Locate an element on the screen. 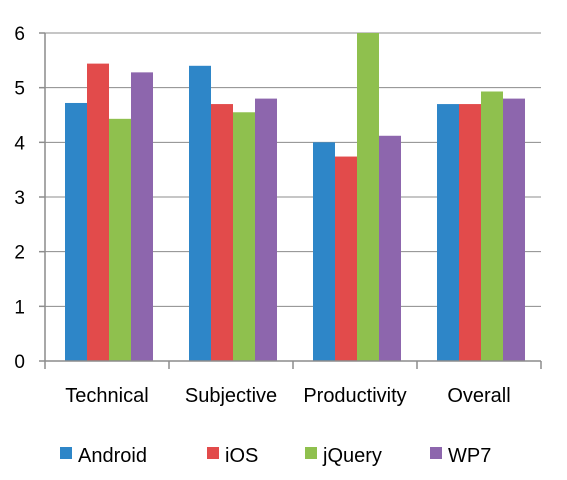 The image size is (567, 480). legend-swatch-wp7 is located at coordinates (436, 453).